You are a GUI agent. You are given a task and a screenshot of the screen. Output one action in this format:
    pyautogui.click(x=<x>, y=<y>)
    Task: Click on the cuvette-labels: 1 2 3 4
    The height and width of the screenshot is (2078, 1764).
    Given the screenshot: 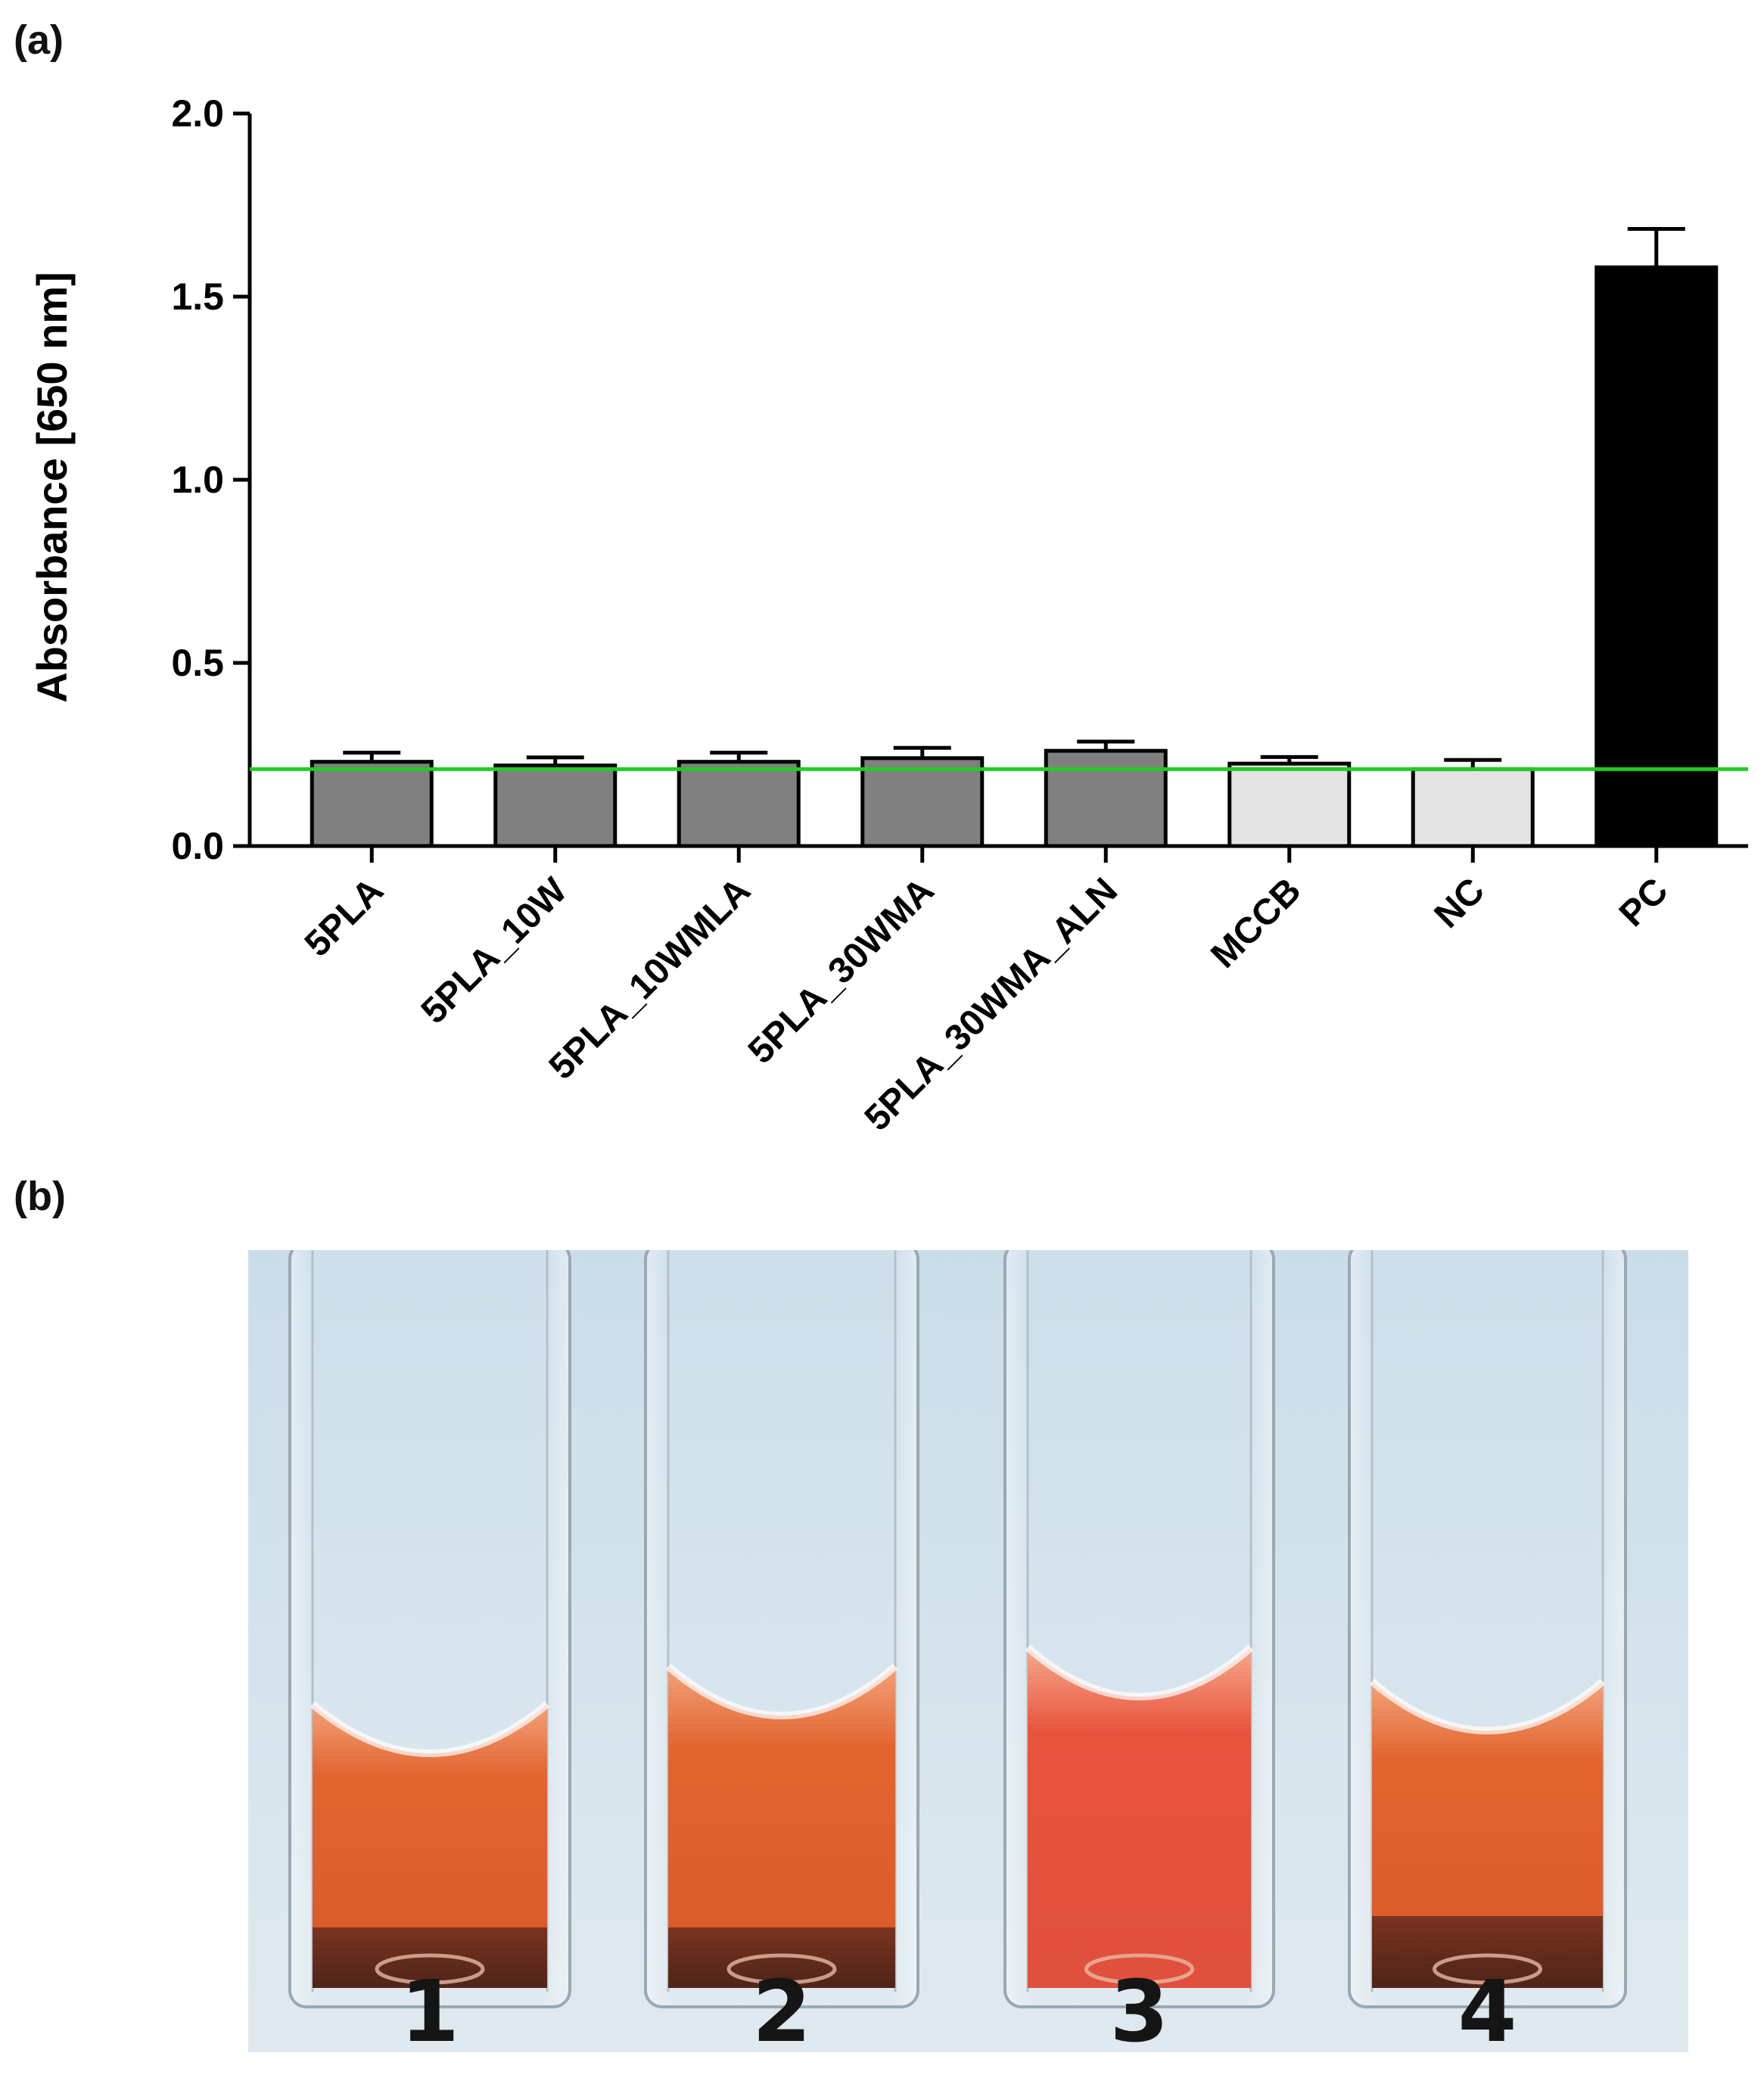 What is the action you would take?
    pyautogui.click(x=959, y=2007)
    